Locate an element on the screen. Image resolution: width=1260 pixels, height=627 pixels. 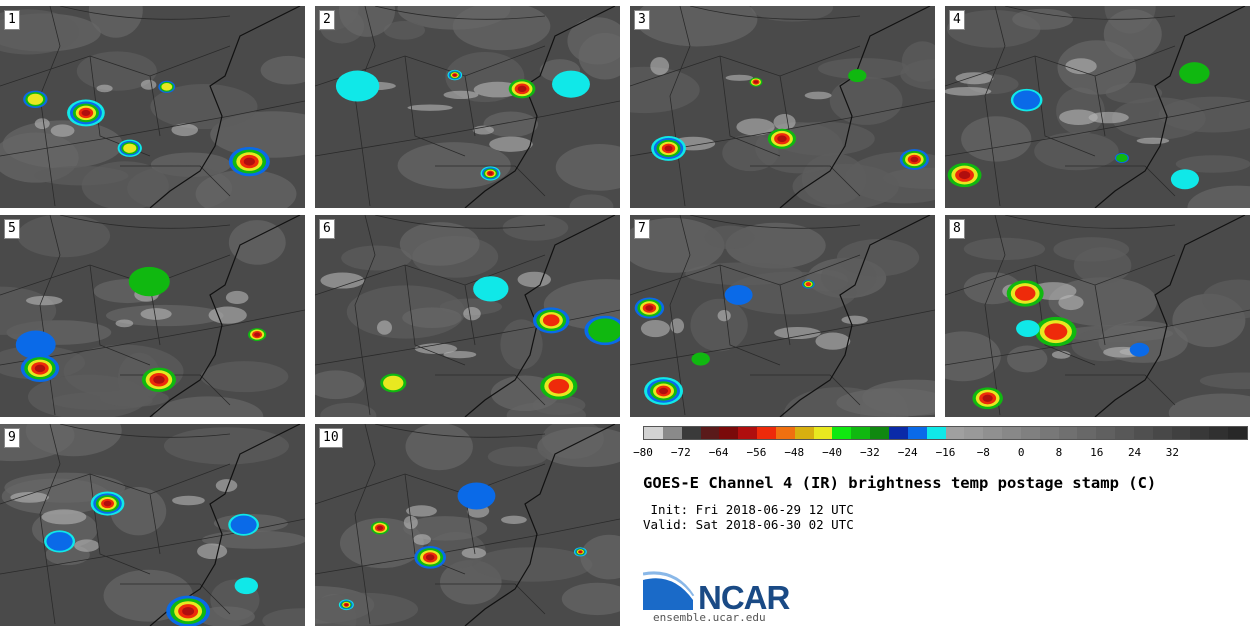
map-panel-3: 3 is located at coordinates (782, 107).